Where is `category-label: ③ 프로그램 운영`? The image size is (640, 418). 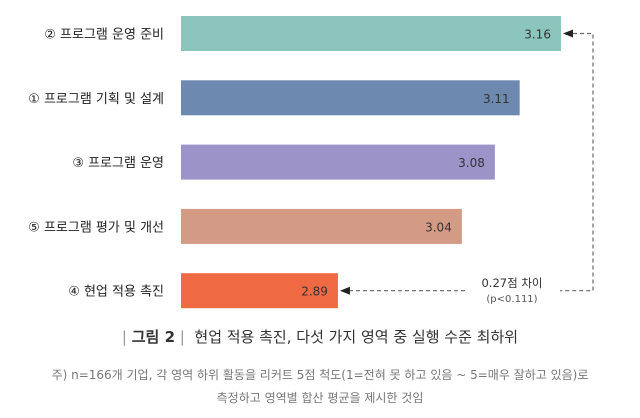 category-label: ③ 프로그램 운영 is located at coordinates (118, 163).